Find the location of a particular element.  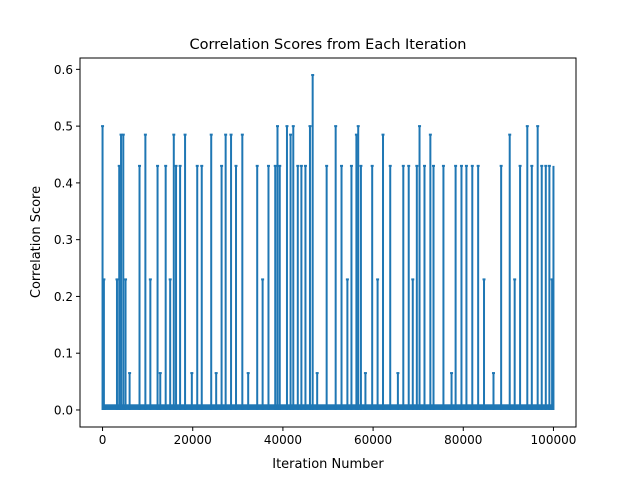

y-tick-label: 0.3 is located at coordinates (63, 240).